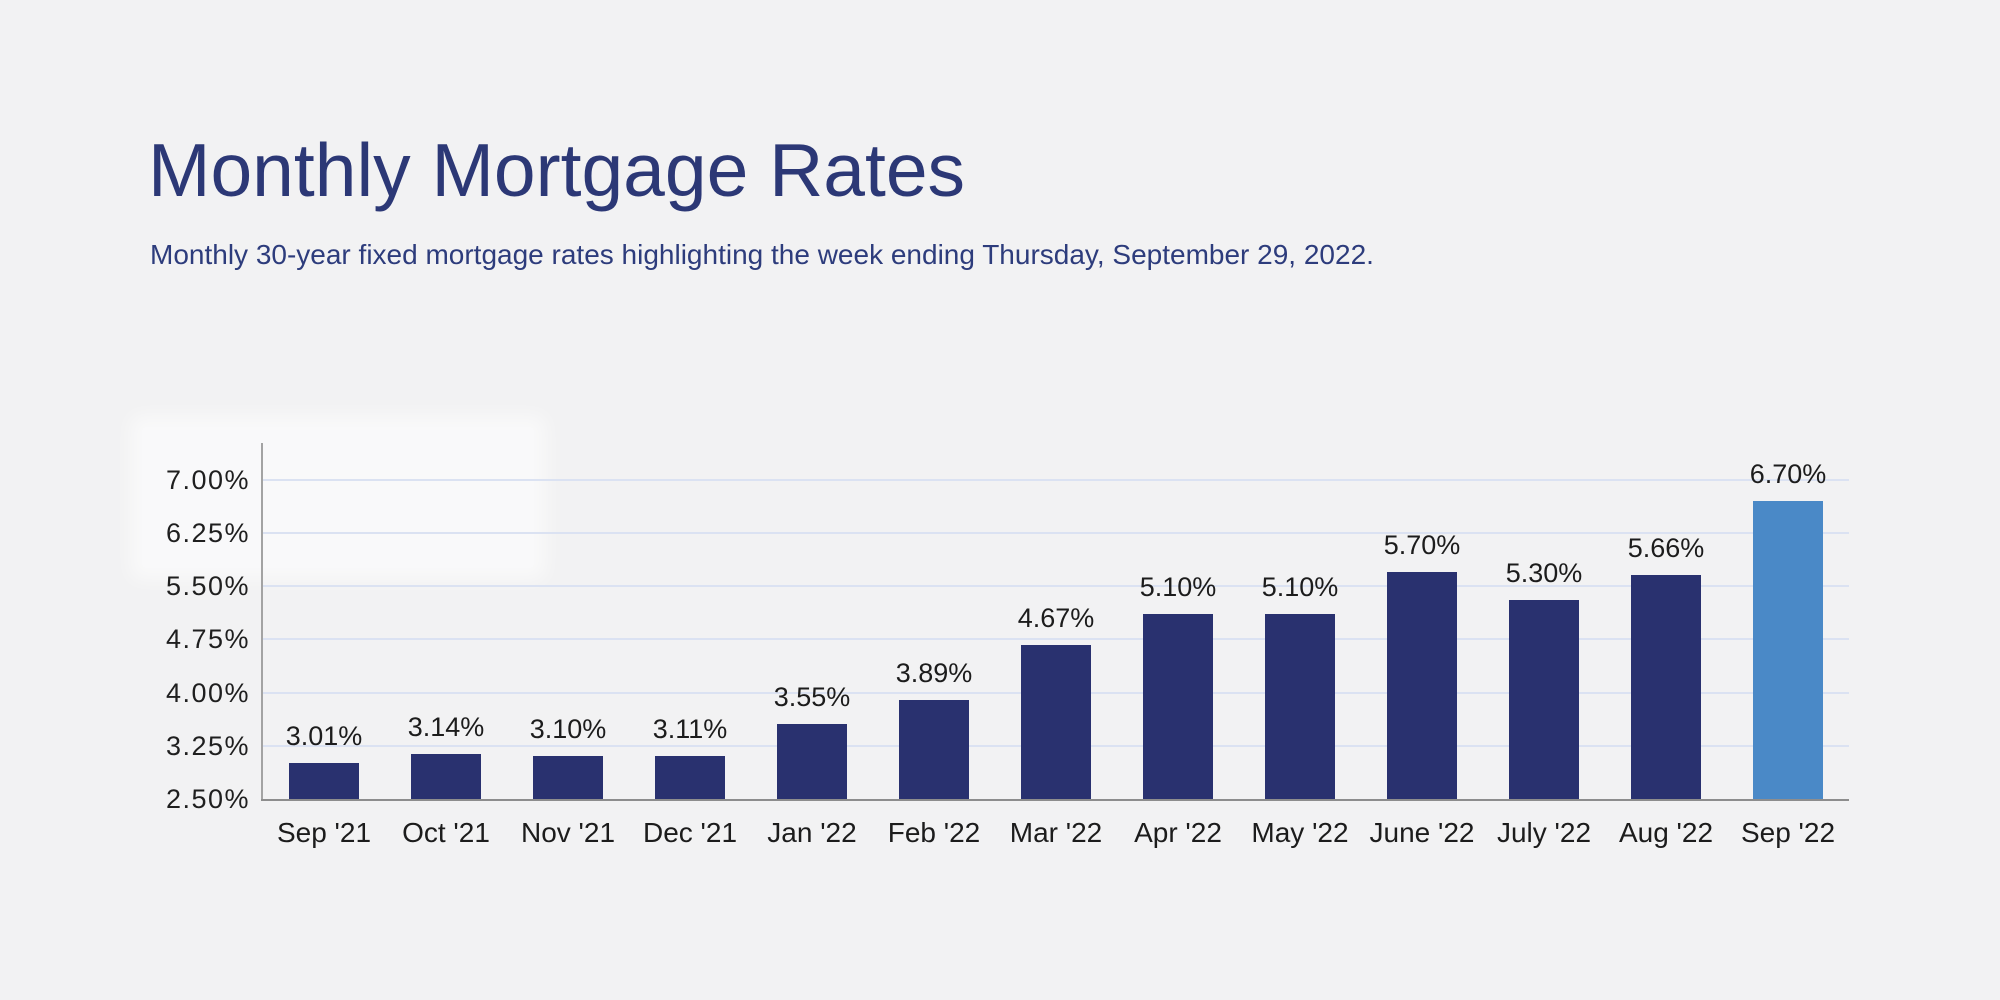 The width and height of the screenshot is (2000, 1000). What do you see at coordinates (207, 799) in the screenshot?
I see `y-axis-tick-label: 2.50%` at bounding box center [207, 799].